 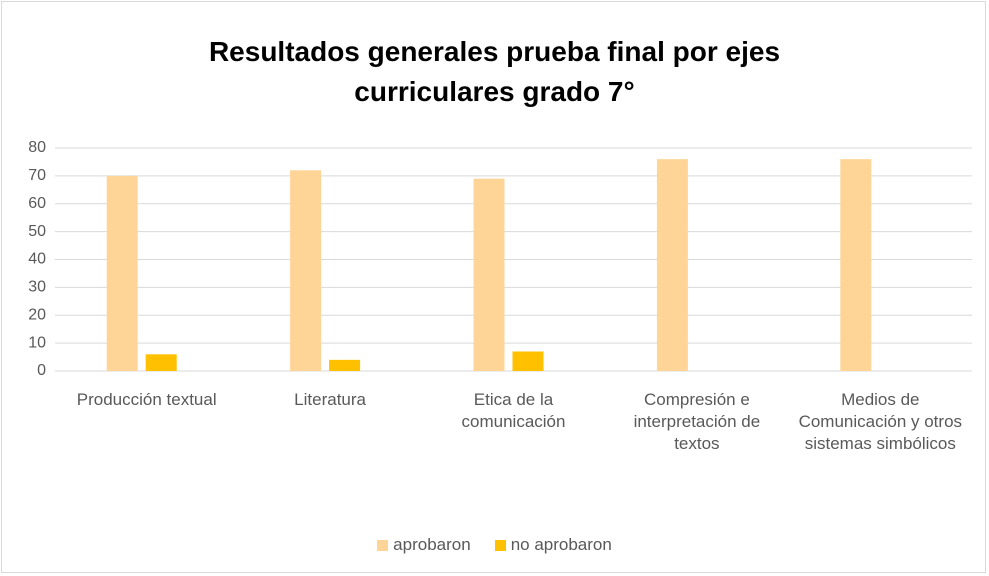 I want to click on y-tick-label: 70, so click(x=37, y=175).